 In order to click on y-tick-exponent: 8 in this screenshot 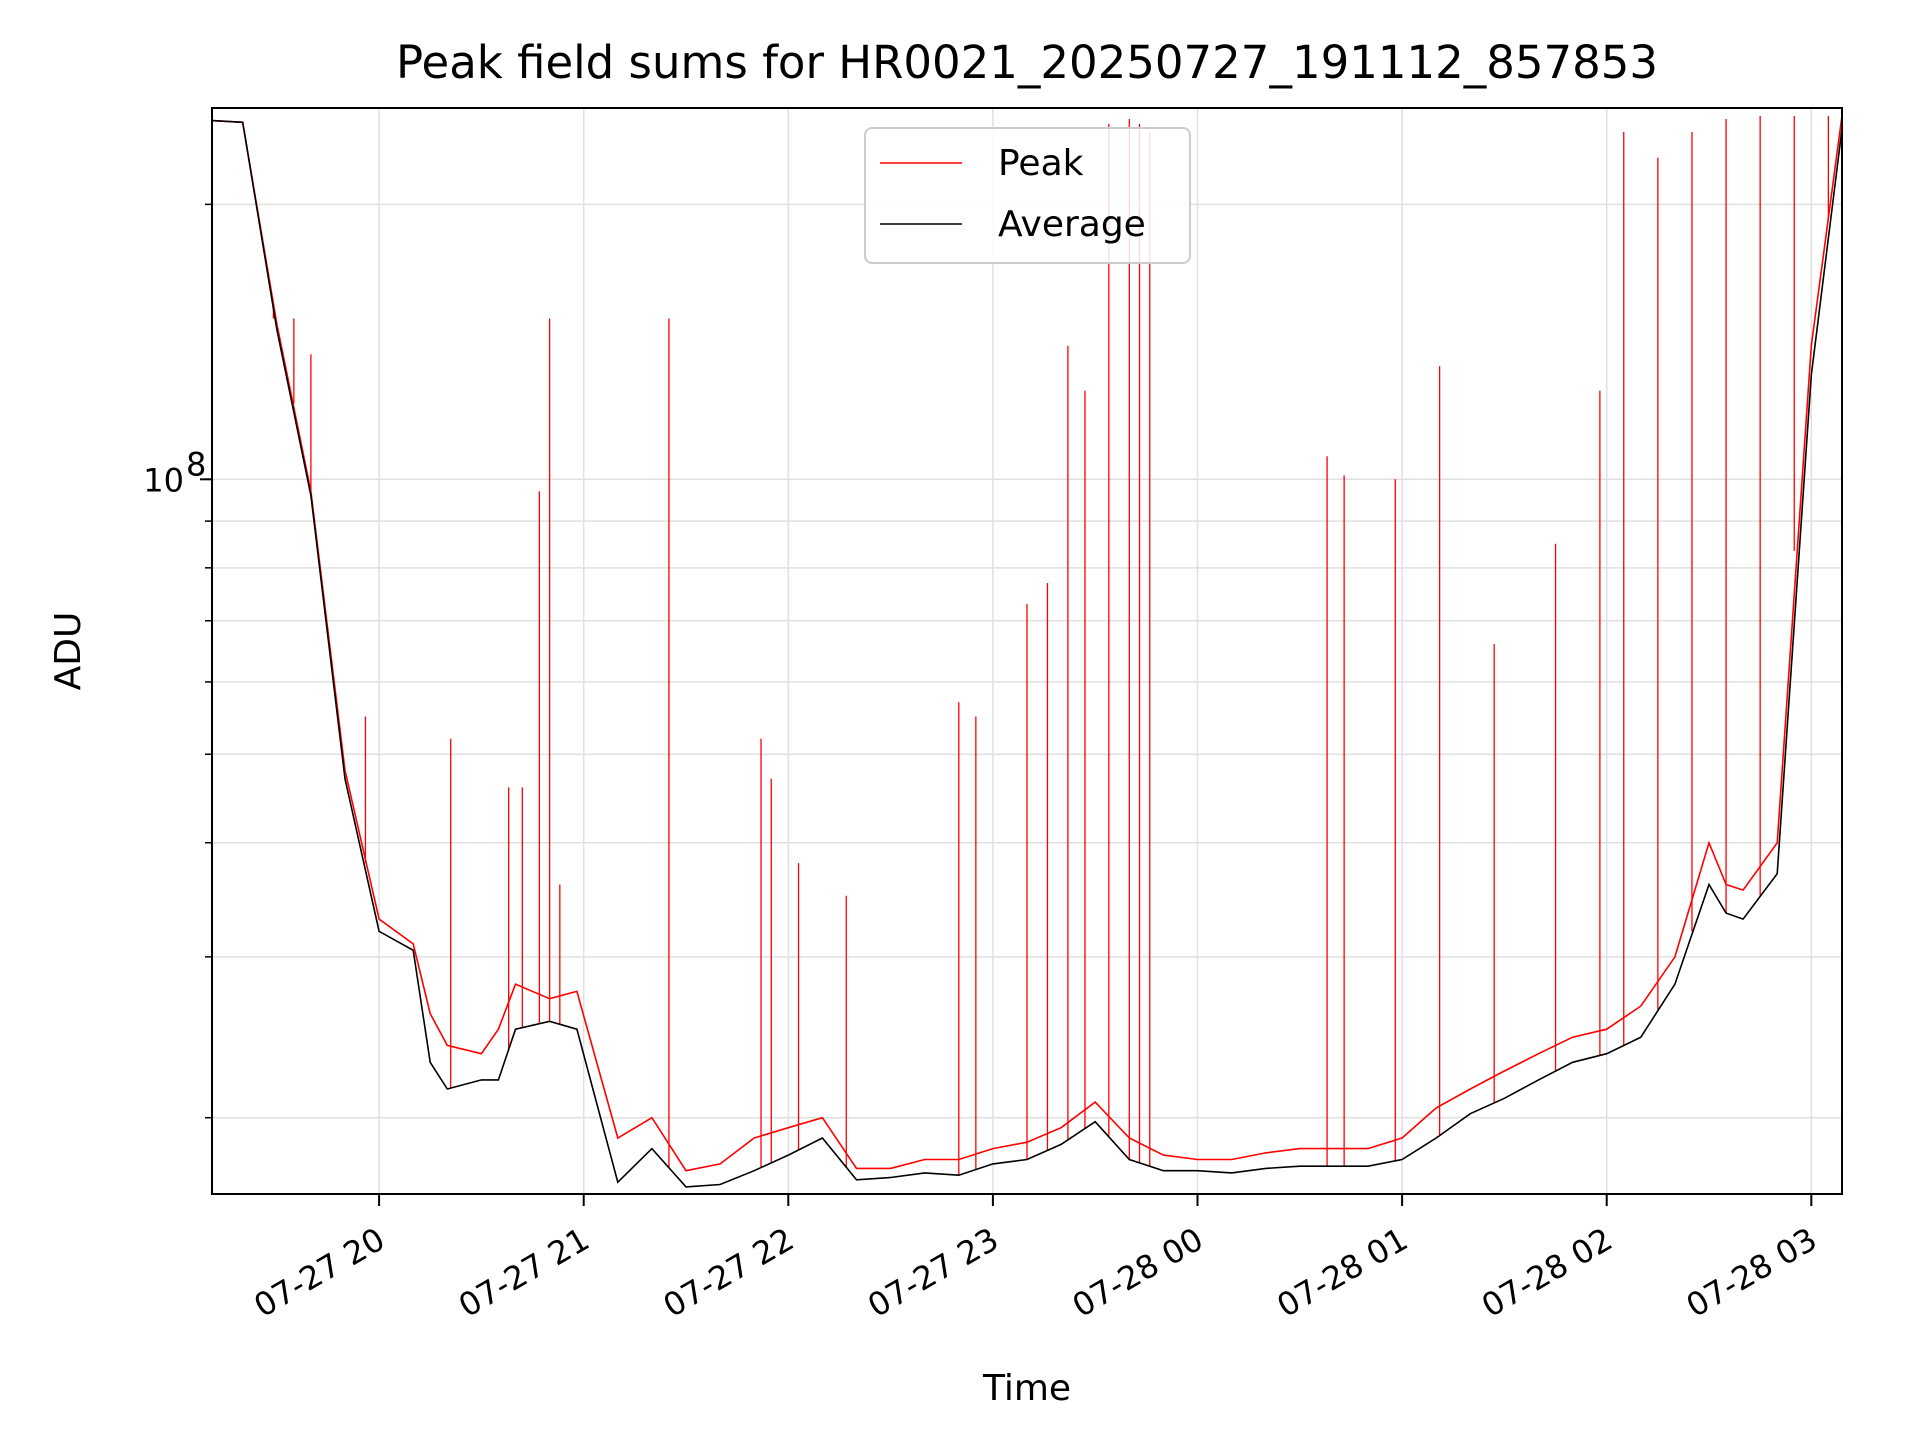, I will do `click(196, 464)`.